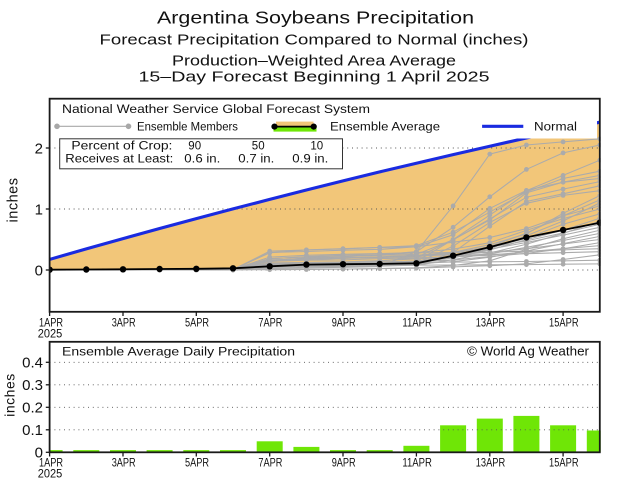  I want to click on svg-text: 0.9 in., so click(310, 160).